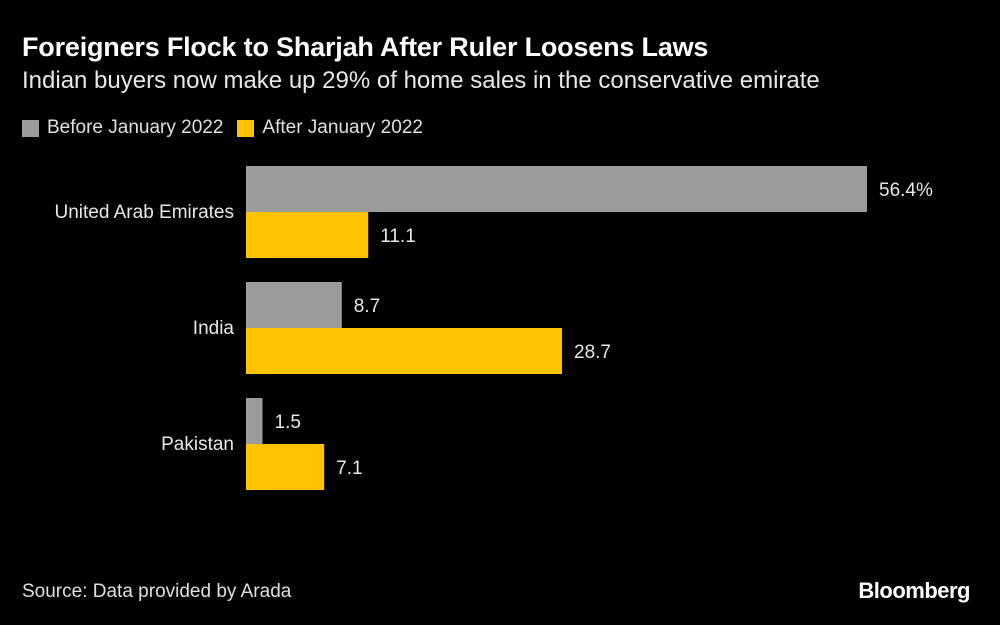 This screenshot has height=625, width=1000. I want to click on legend-item-before: Before January 2022, so click(122, 128).